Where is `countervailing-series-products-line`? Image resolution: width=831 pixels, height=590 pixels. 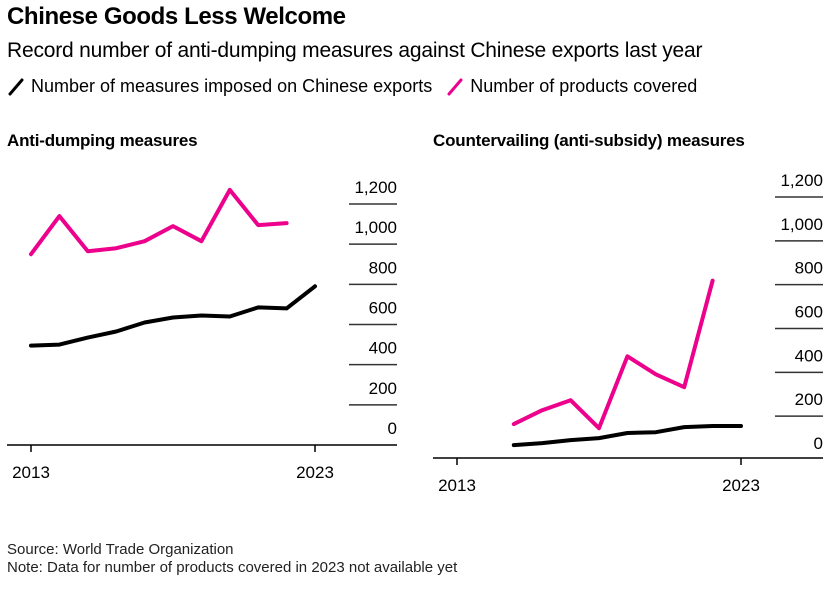
countervailing-series-products-line is located at coordinates (613, 354).